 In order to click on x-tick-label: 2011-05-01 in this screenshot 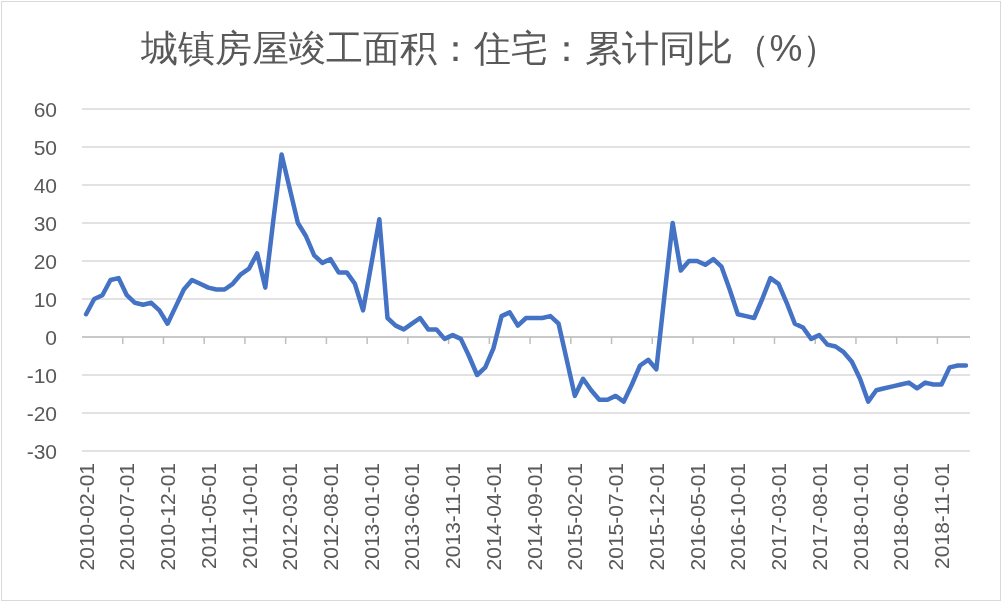, I will do `click(208, 516)`.